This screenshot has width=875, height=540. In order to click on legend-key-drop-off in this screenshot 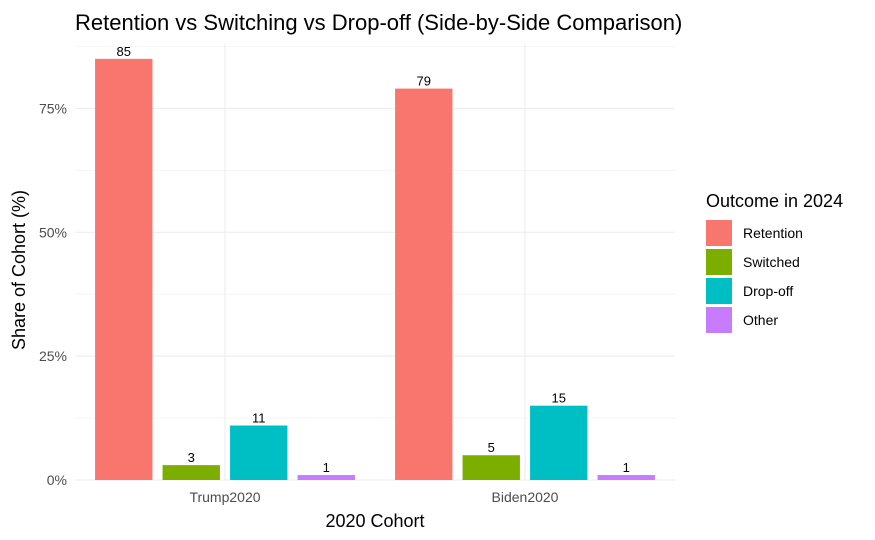, I will do `click(719, 291)`.